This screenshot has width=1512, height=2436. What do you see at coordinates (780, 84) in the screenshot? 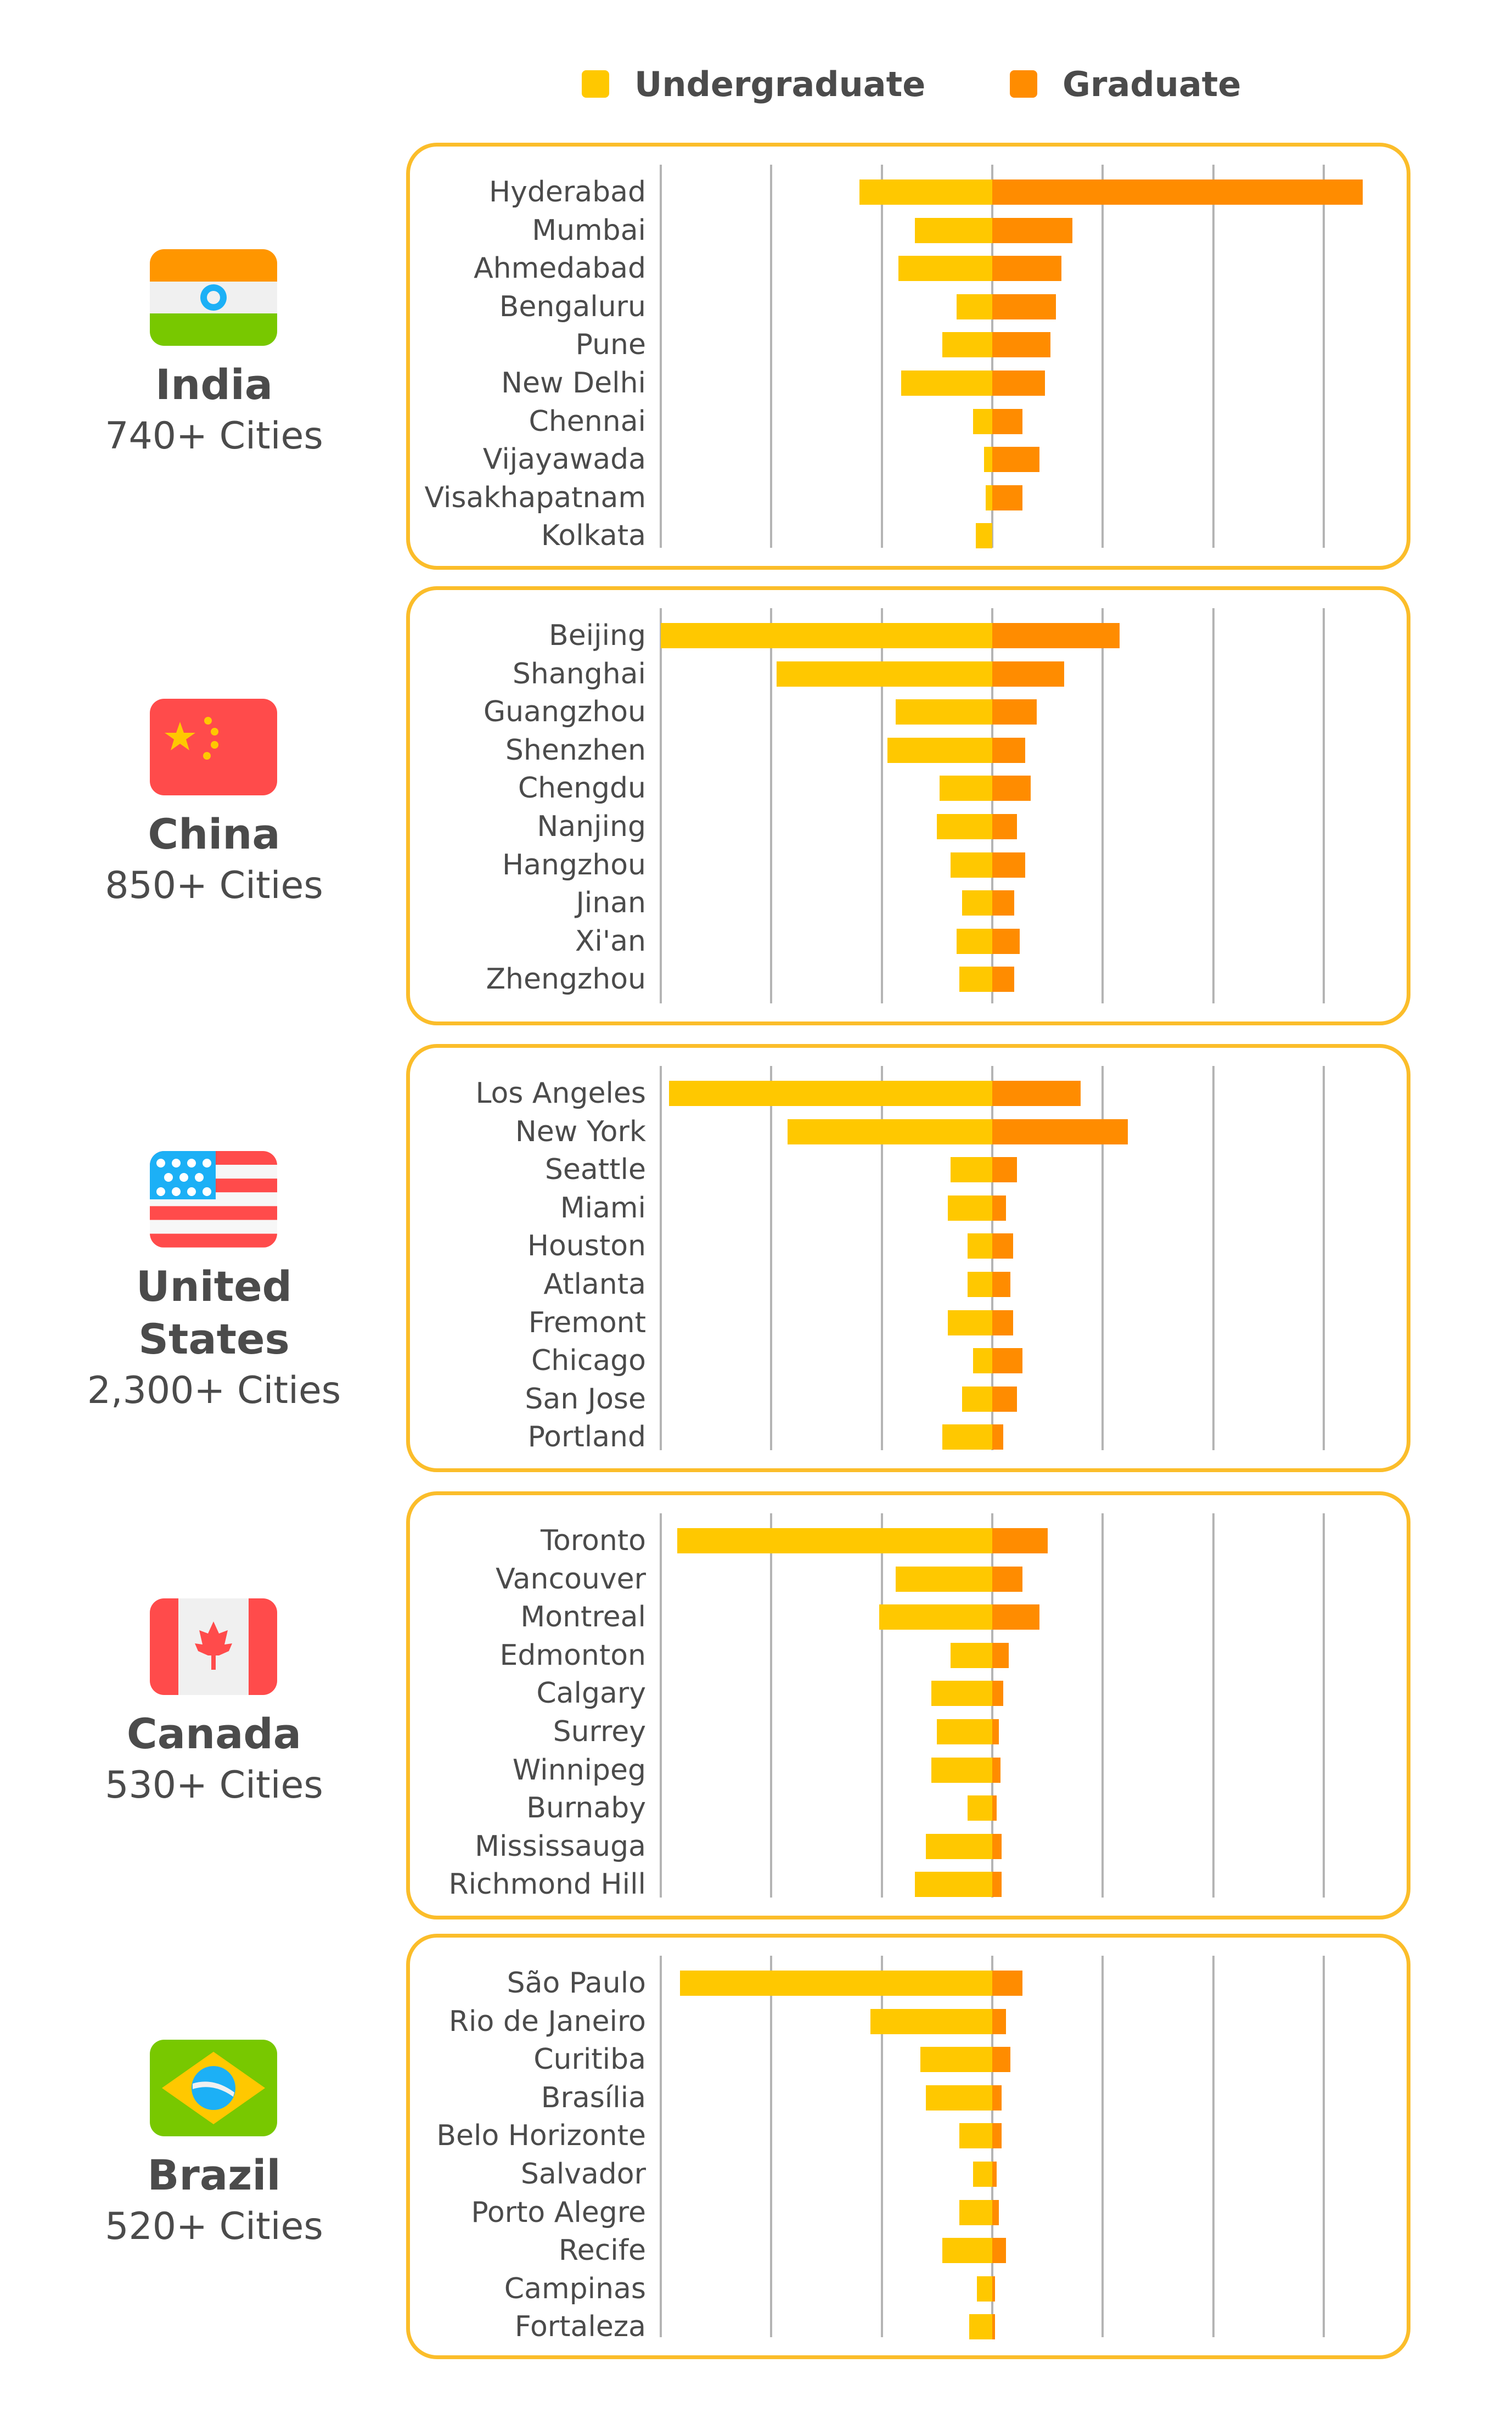
I see `legend-label-undergraduate: Undergraduate` at bounding box center [780, 84].